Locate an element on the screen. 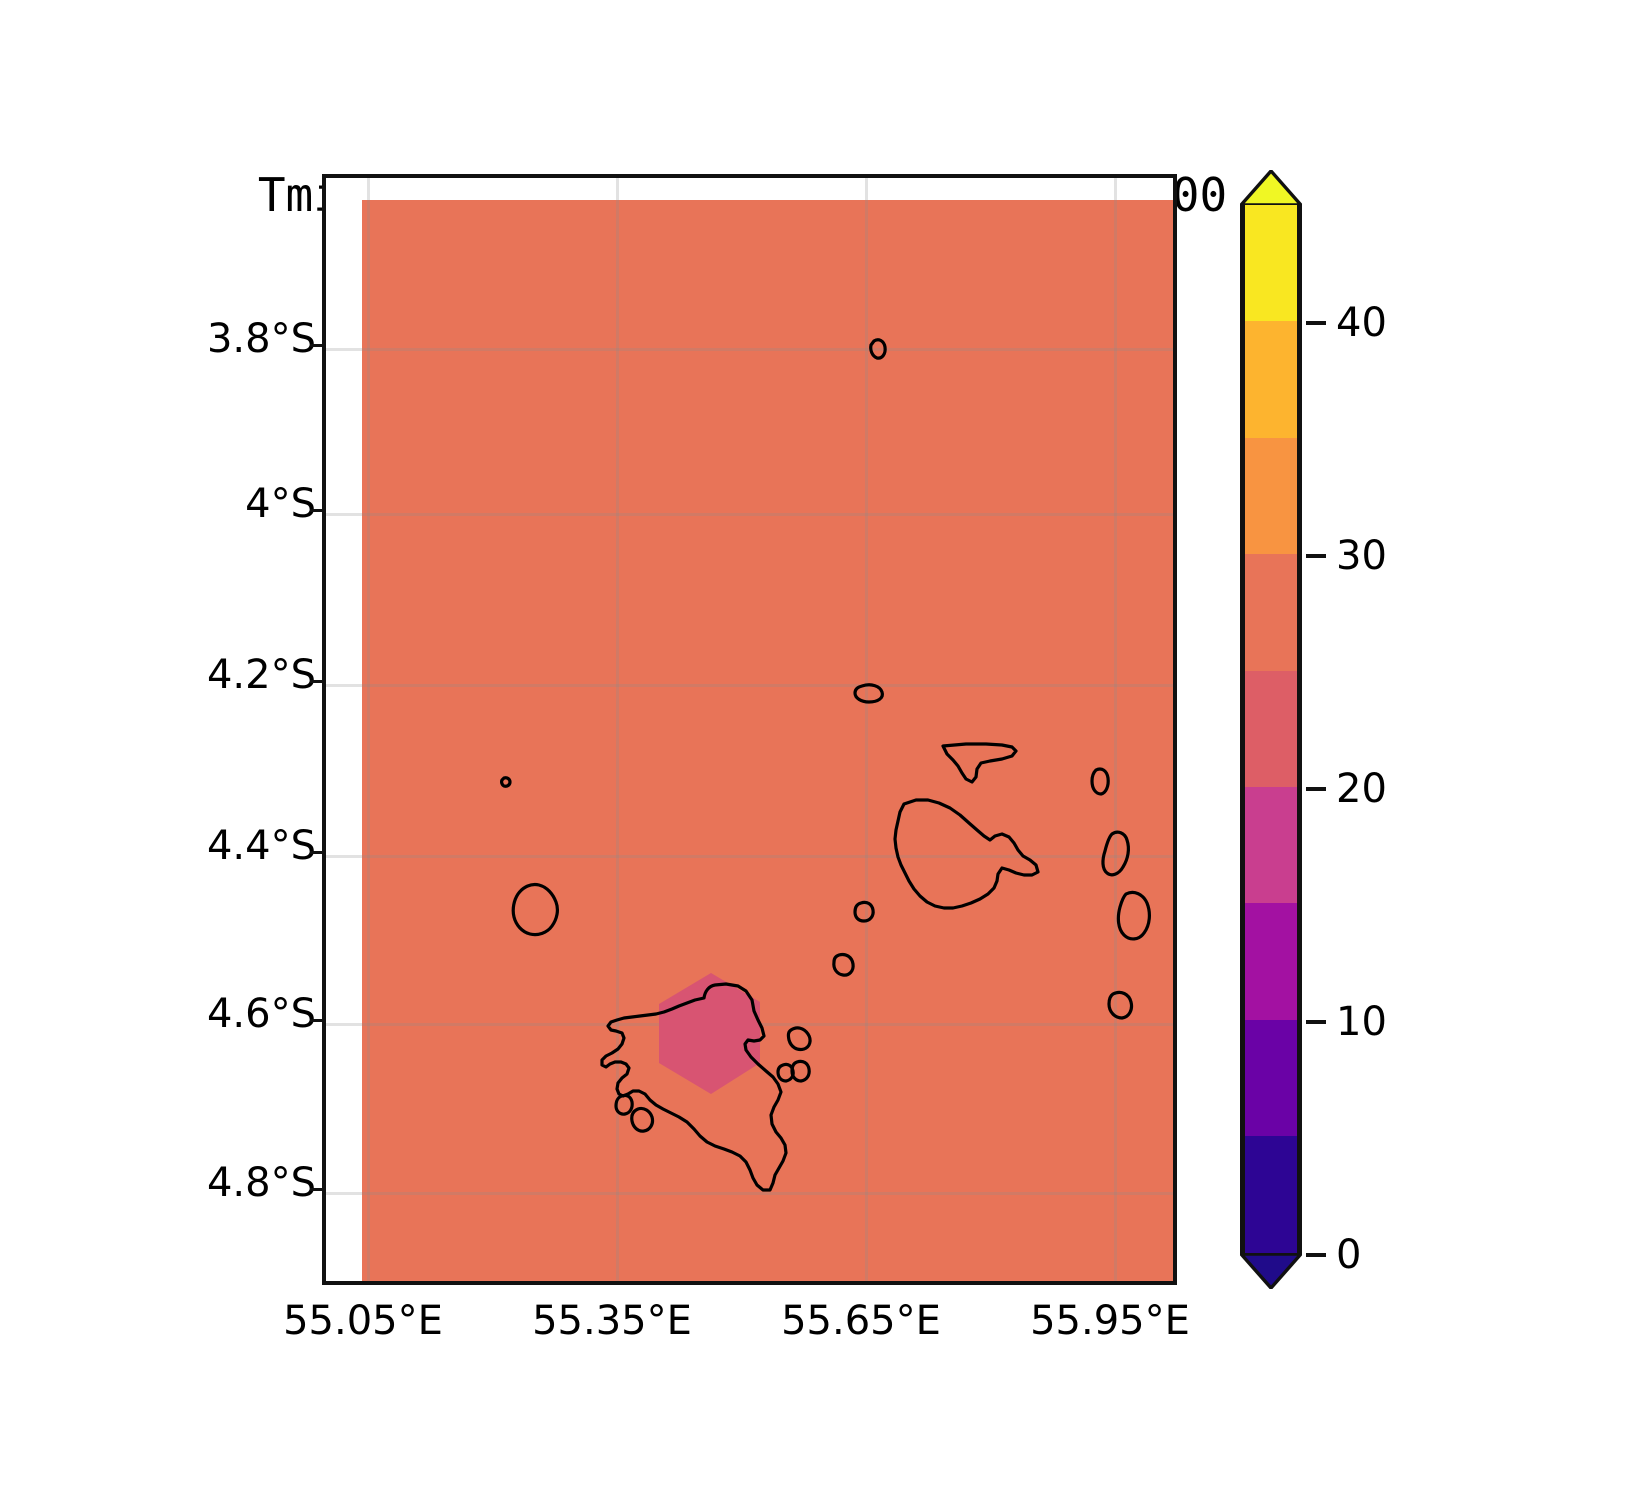 The height and width of the screenshot is (1500, 1650). gridline-horizontal-4.4S is located at coordinates (749, 856).